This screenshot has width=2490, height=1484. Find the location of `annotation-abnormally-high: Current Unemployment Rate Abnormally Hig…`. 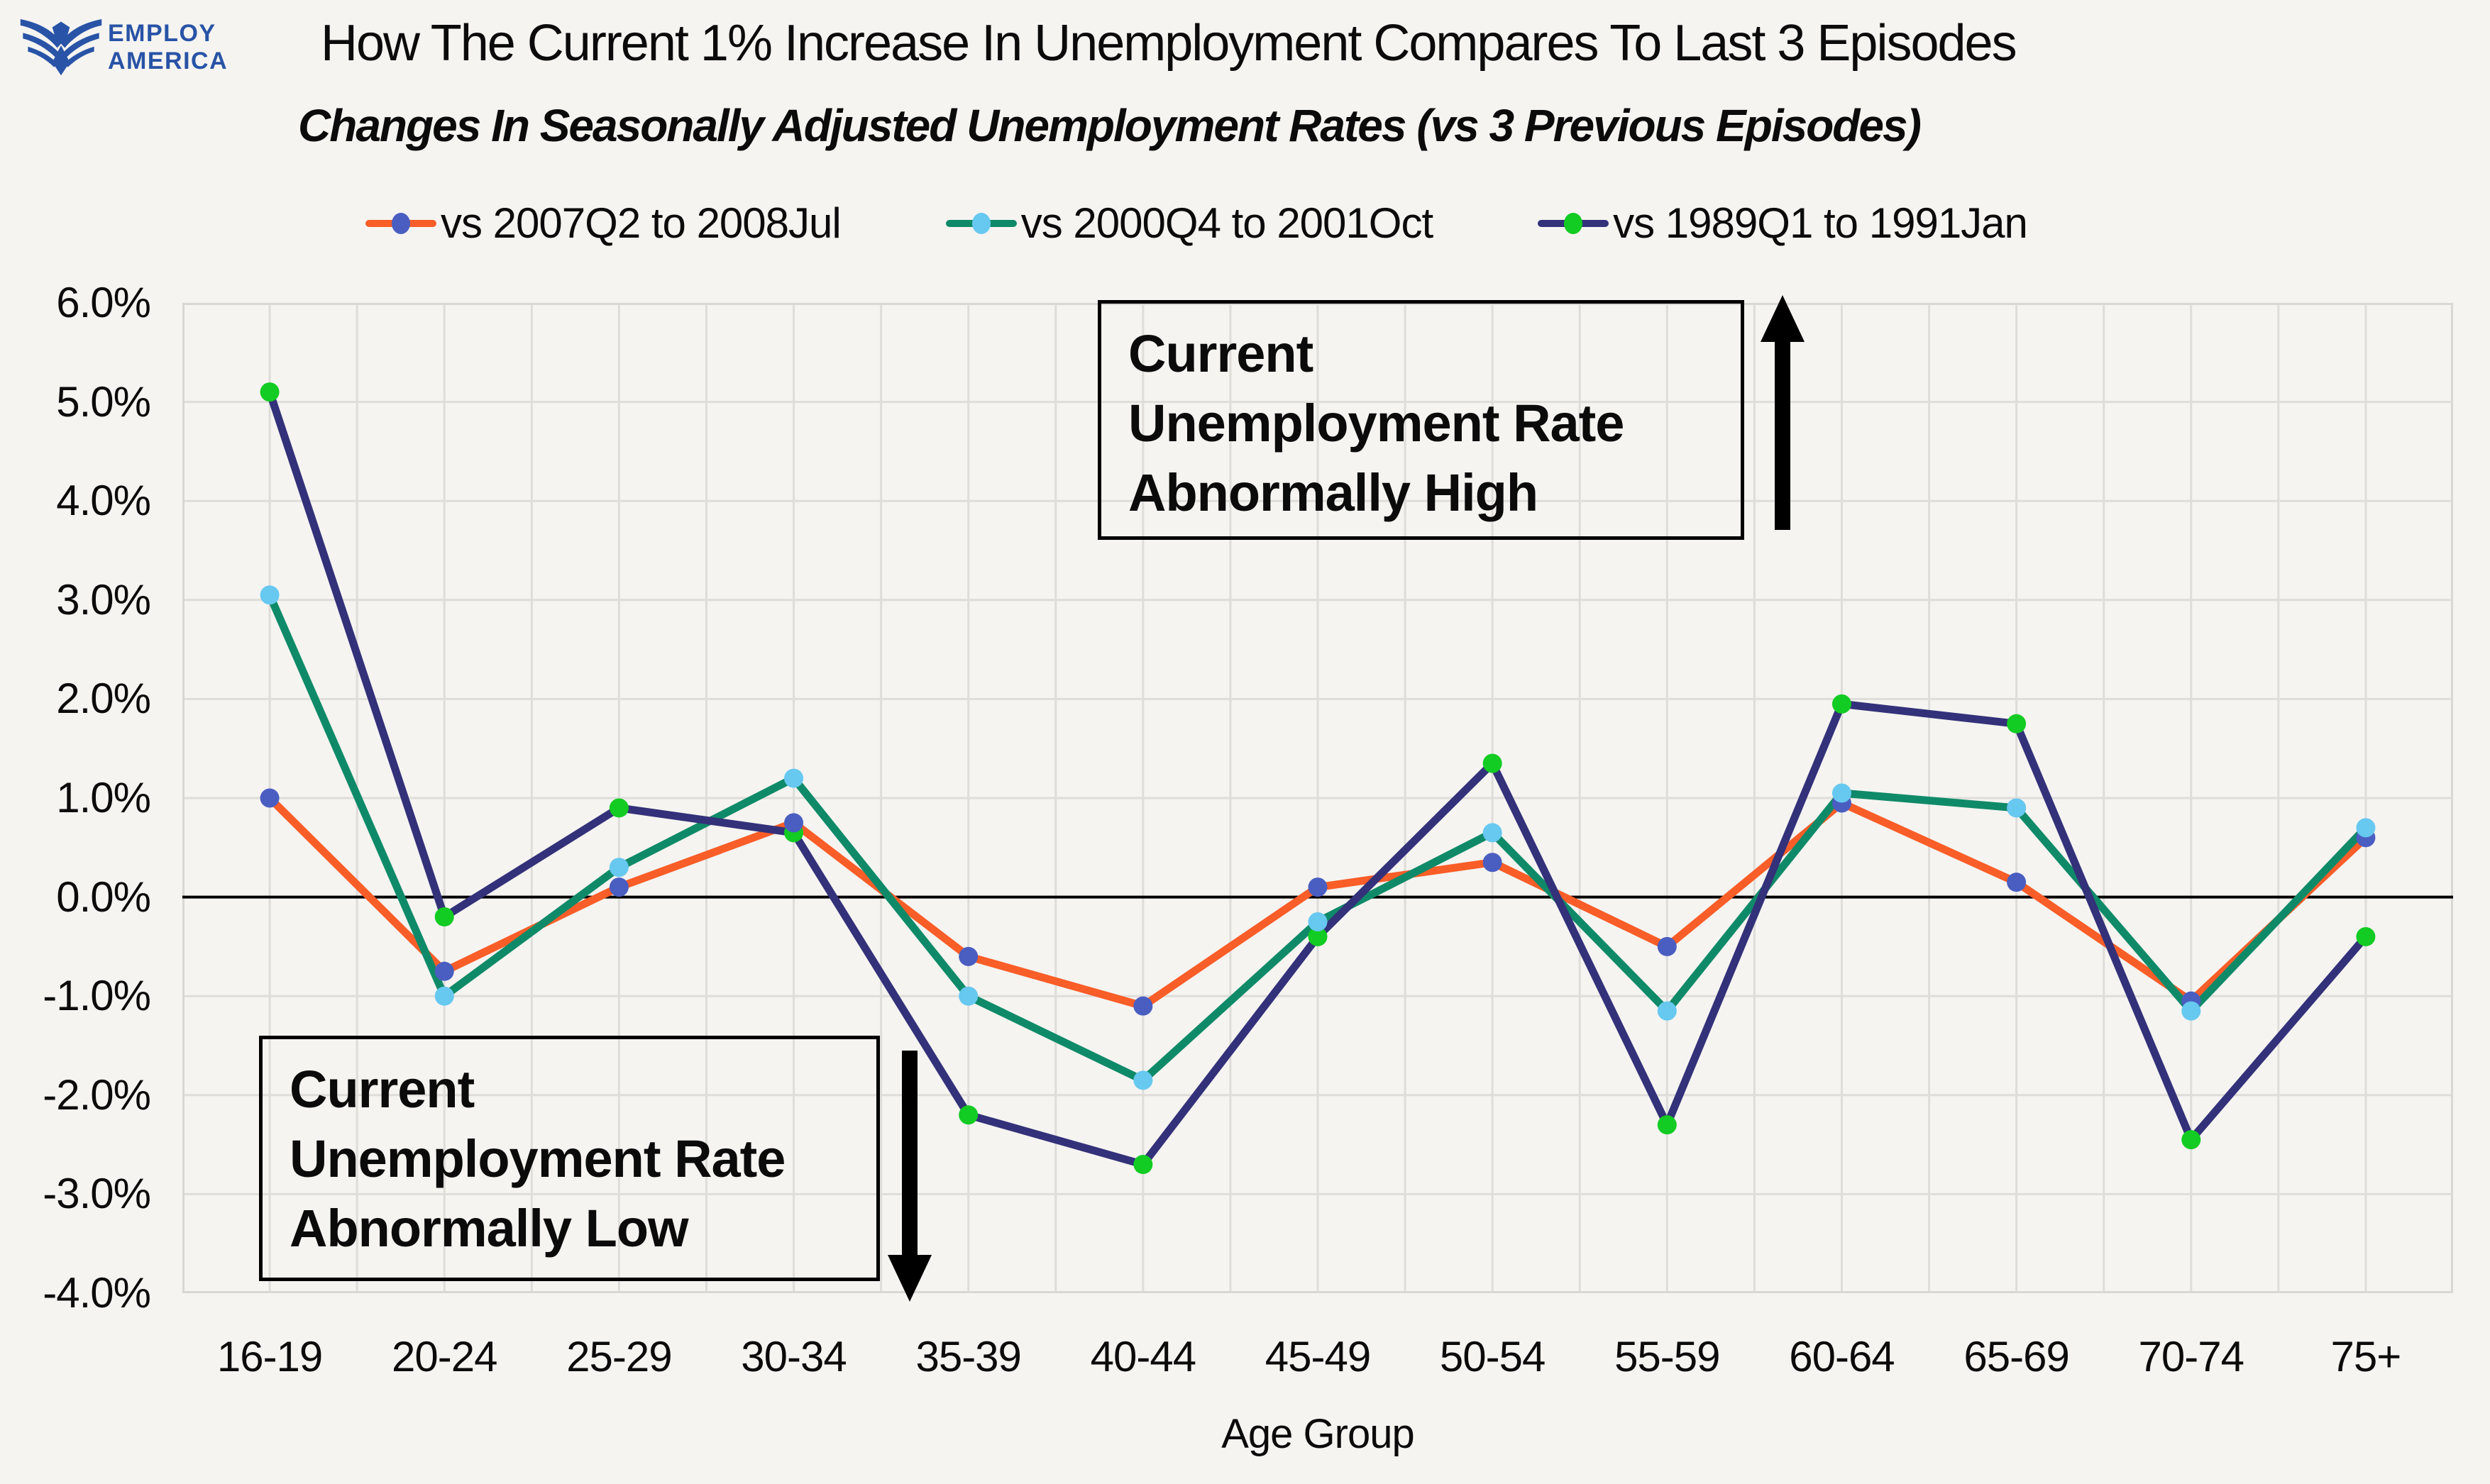

annotation-abnormally-high: Current Unemployment Rate Abnormally Hig… is located at coordinates (1421, 420).